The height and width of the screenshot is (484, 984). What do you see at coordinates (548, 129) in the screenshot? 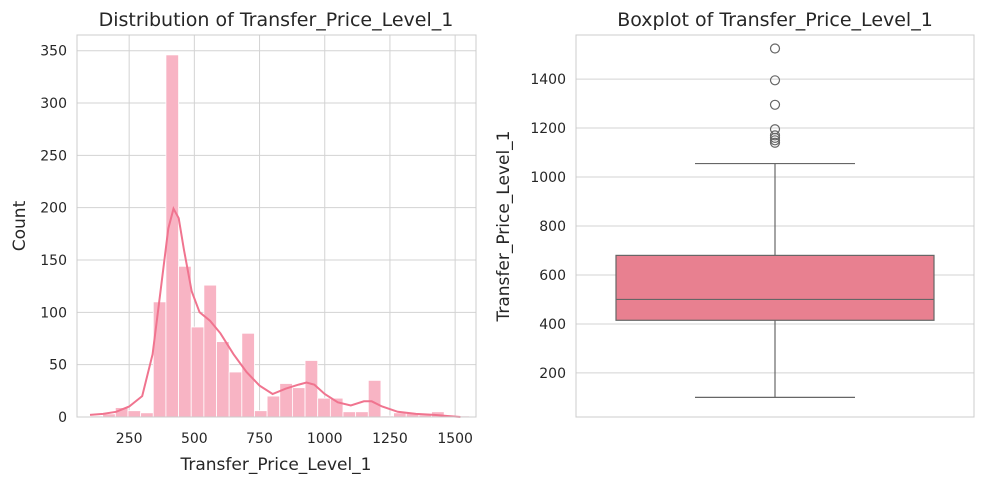
I see `boxplot-y-tick-label: 1200` at bounding box center [548, 129].